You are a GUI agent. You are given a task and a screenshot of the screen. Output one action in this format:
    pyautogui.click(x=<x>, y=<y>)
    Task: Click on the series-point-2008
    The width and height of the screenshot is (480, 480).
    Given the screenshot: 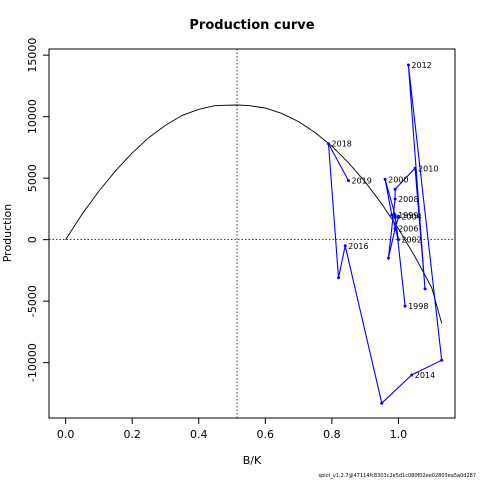 What is the action you would take?
    pyautogui.click(x=395, y=199)
    